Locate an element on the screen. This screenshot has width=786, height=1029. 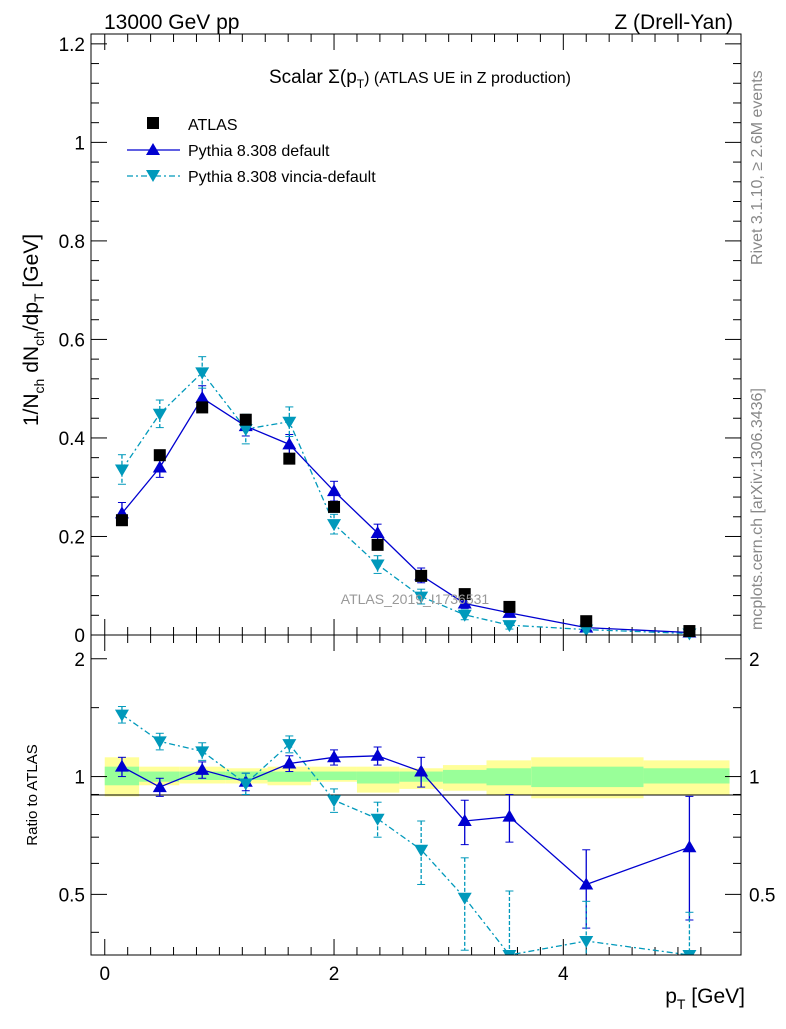
y-tick-label: 1.2 is located at coordinates (72, 45).